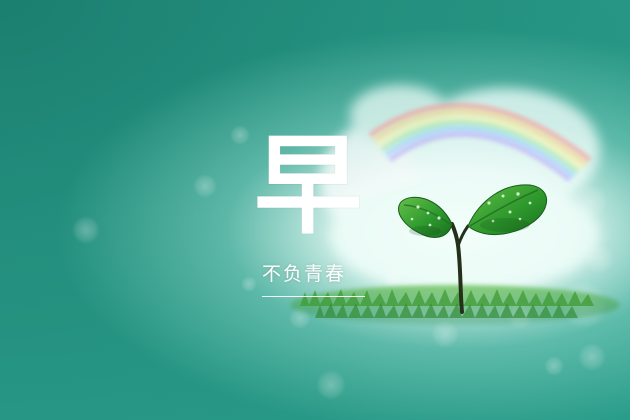  Describe the element at coordinates (480, 142) in the screenshot. I see `rainbow-icon` at that location.